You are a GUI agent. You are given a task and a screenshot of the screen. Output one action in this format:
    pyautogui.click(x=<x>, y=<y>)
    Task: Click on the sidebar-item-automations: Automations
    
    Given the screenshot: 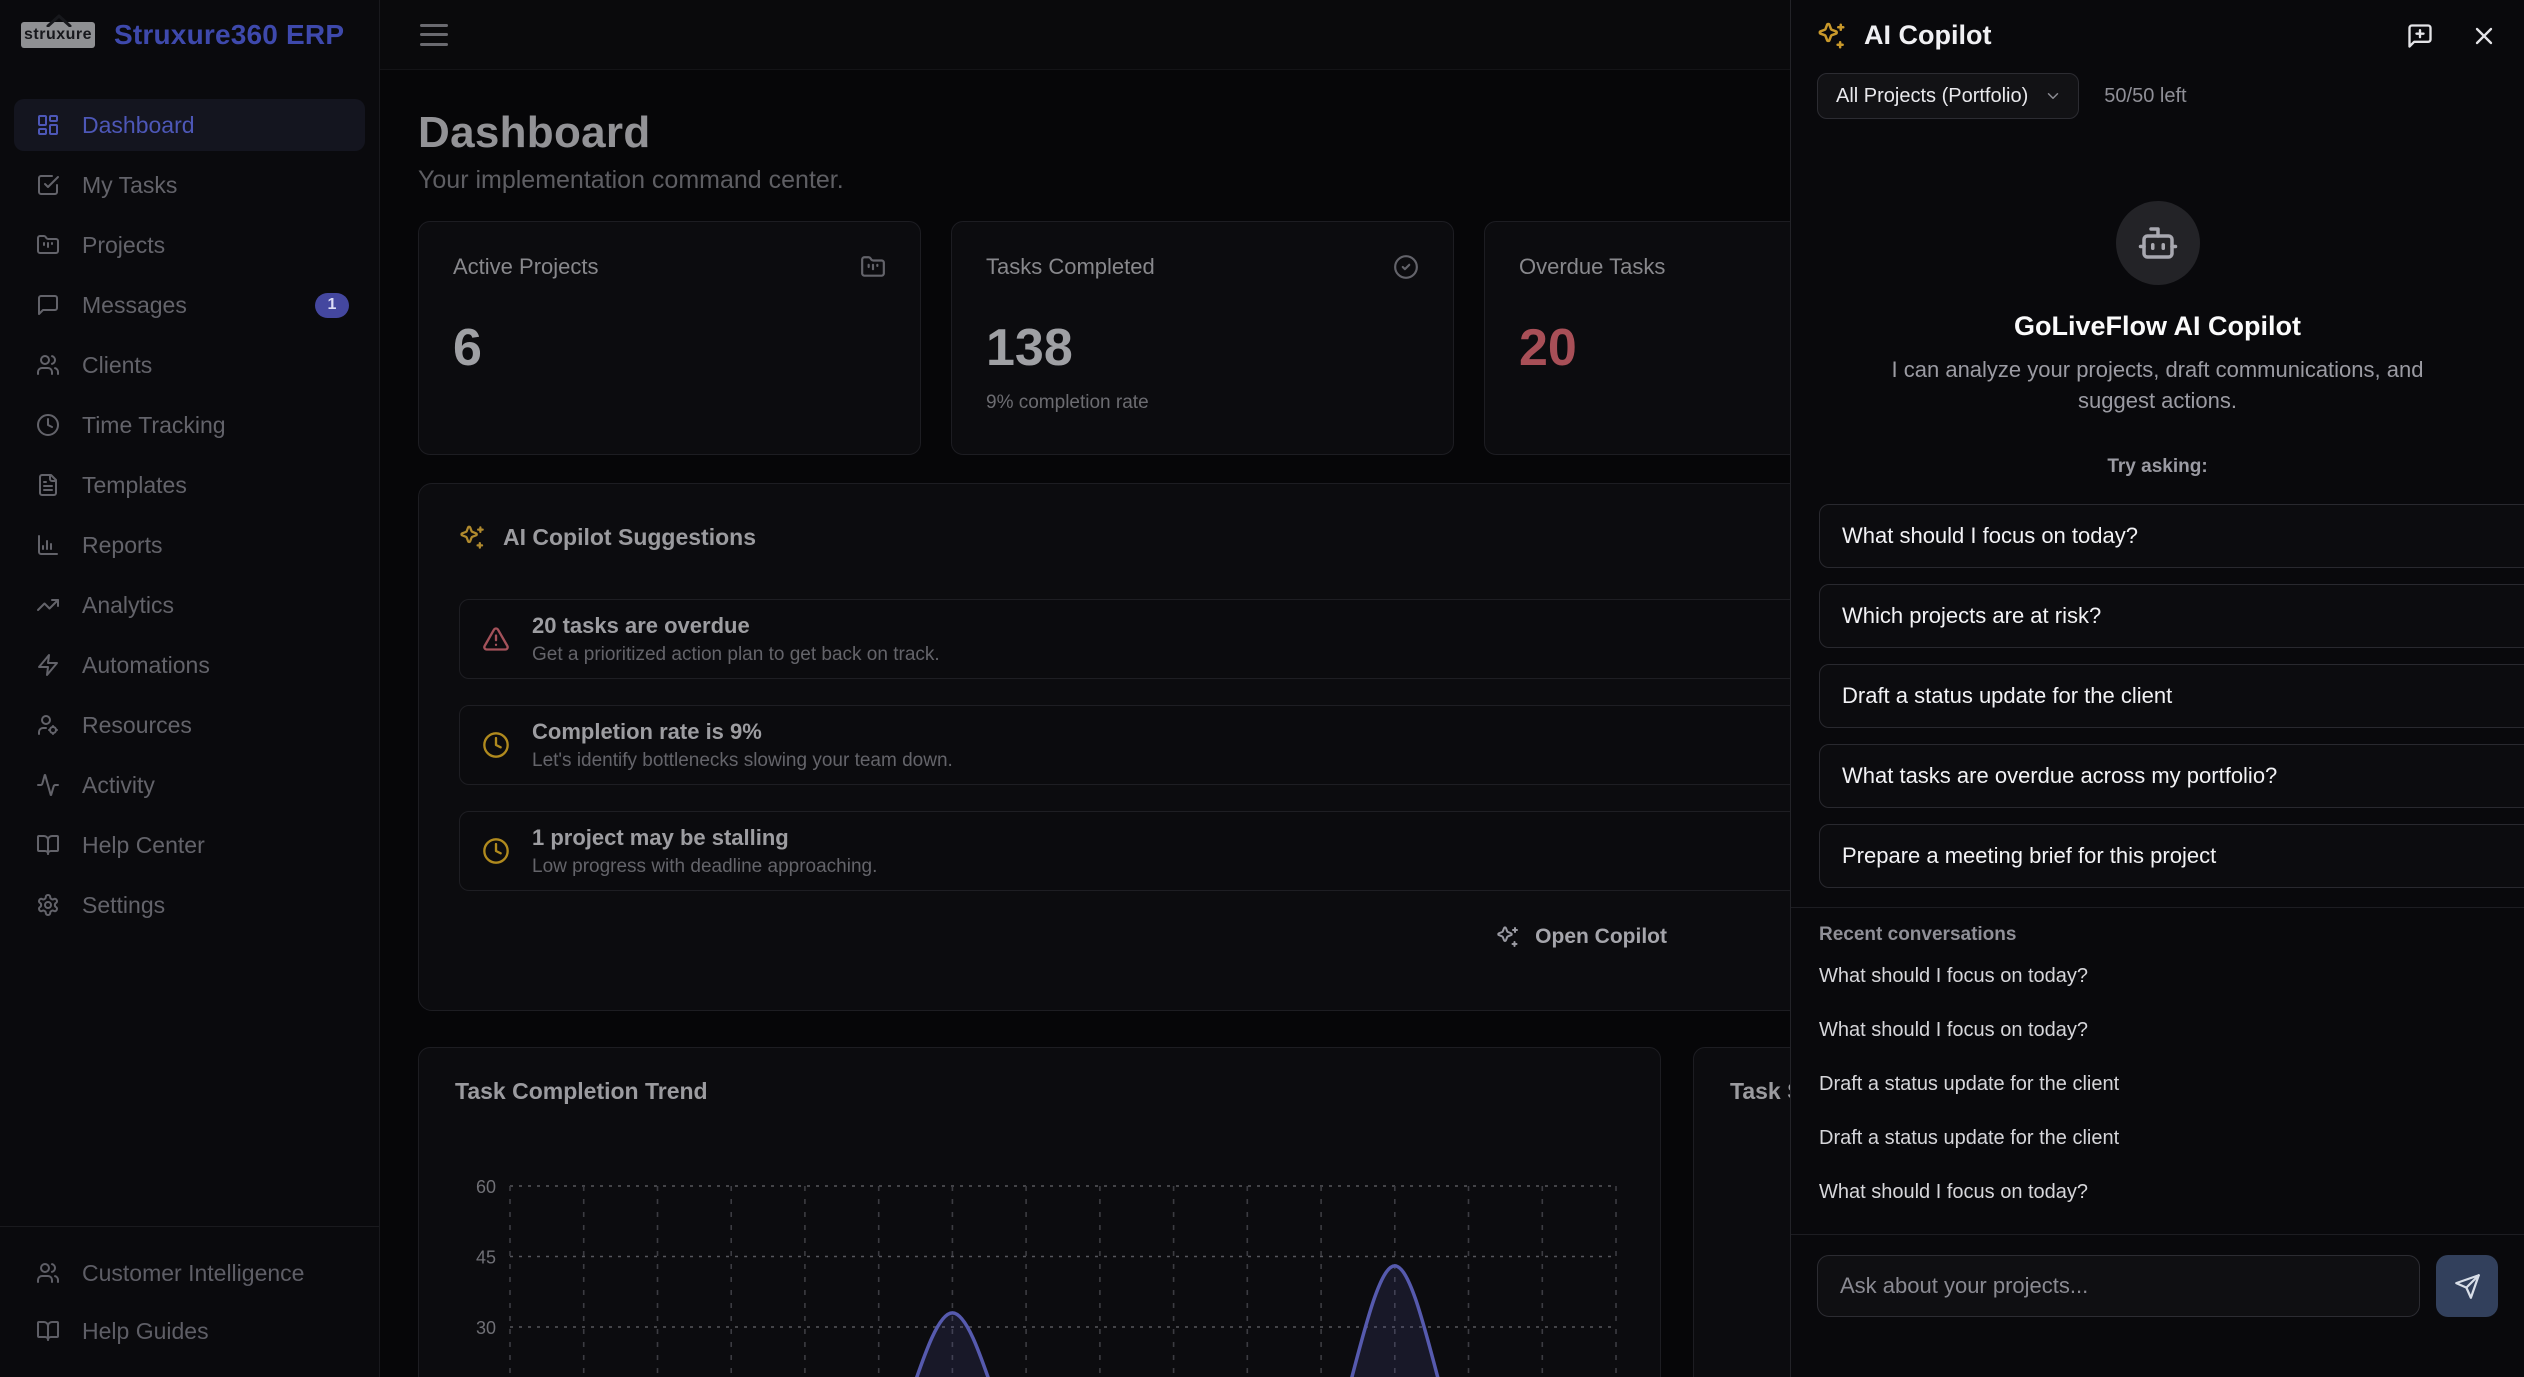 What is the action you would take?
    pyautogui.click(x=189, y=665)
    